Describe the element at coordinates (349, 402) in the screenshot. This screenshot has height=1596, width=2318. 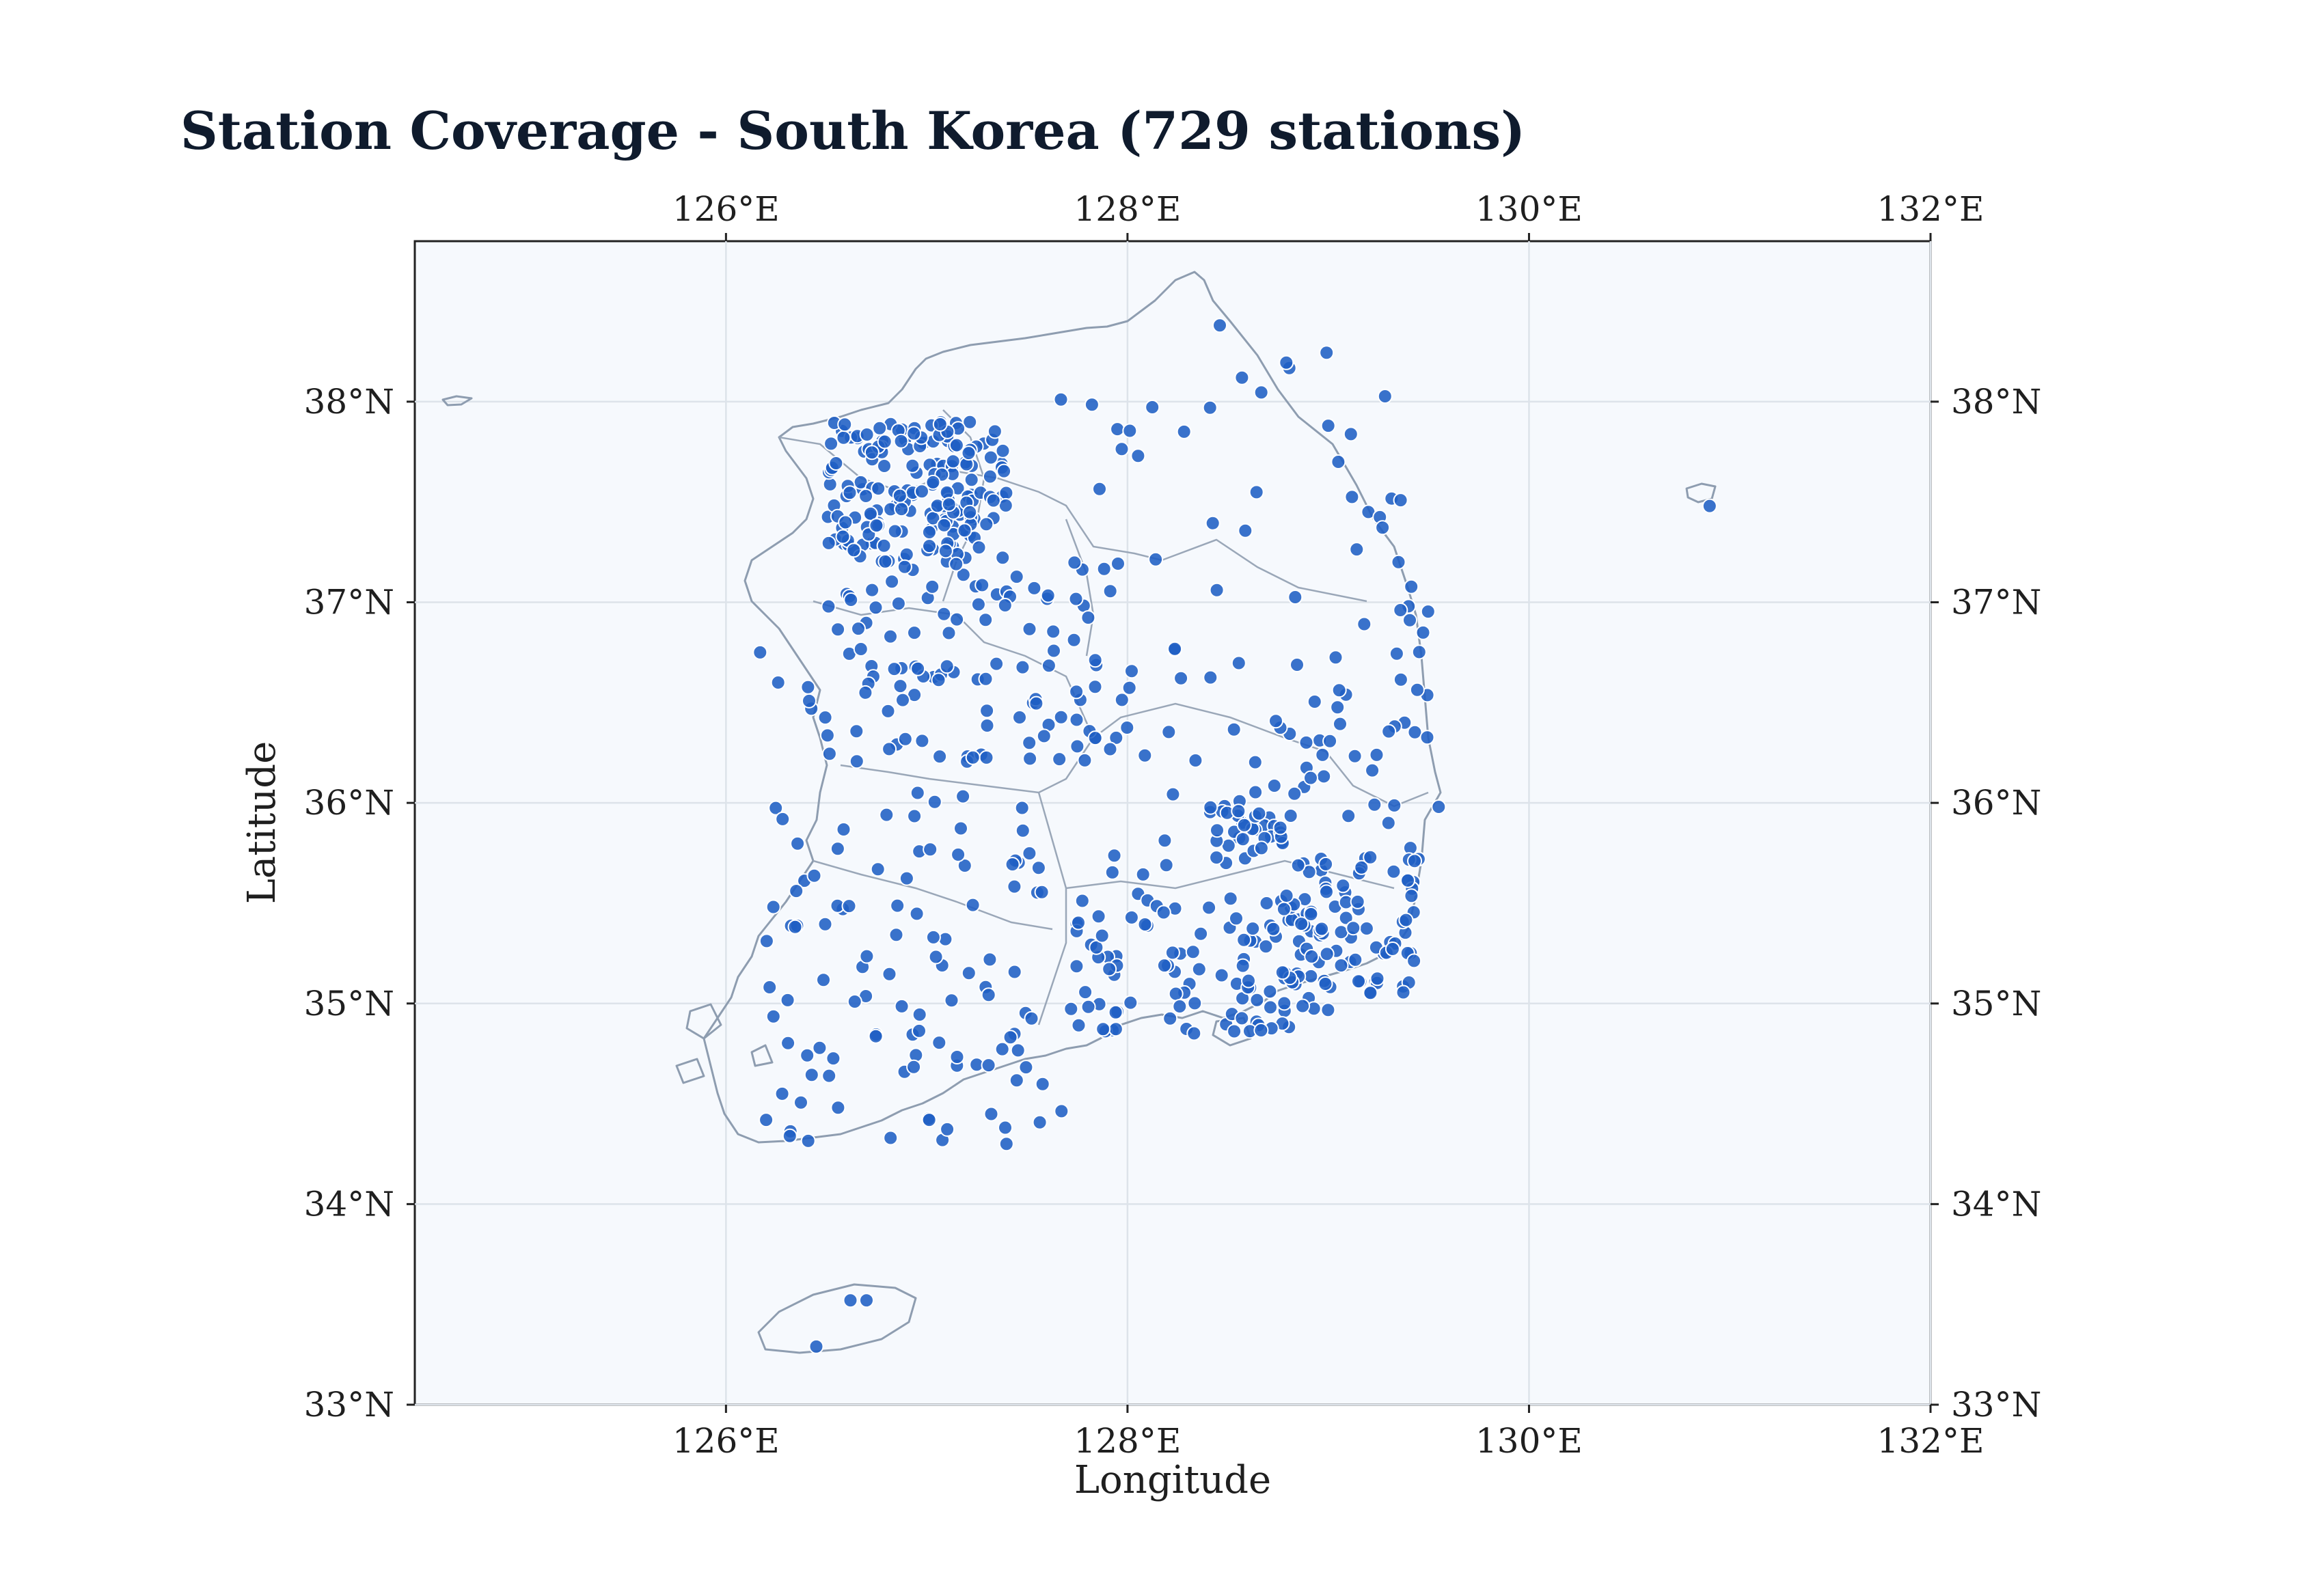
I see `y-tick-label: 38°N` at that location.